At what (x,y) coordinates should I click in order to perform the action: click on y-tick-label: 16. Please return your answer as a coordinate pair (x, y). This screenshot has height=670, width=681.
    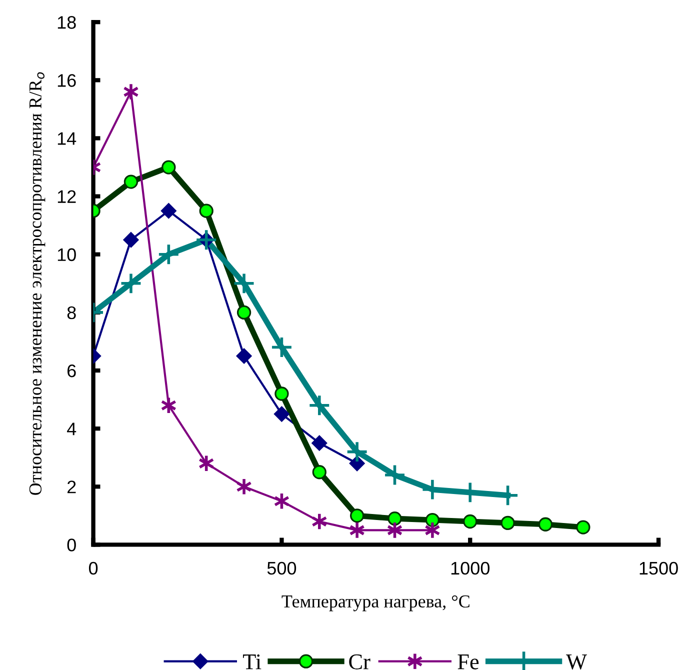
    Looking at the image, I should click on (67, 80).